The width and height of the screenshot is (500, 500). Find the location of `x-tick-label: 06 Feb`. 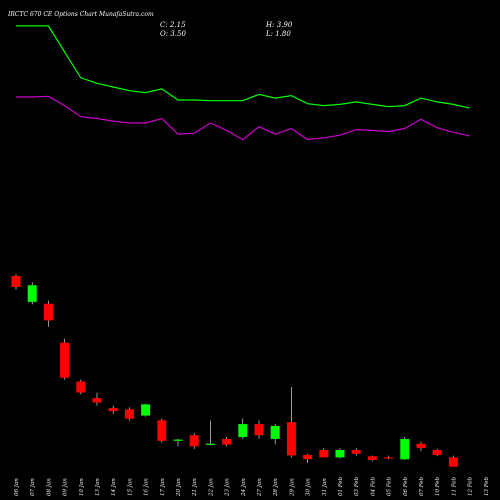

x-tick-label: 06 Feb is located at coordinates (406, 486).